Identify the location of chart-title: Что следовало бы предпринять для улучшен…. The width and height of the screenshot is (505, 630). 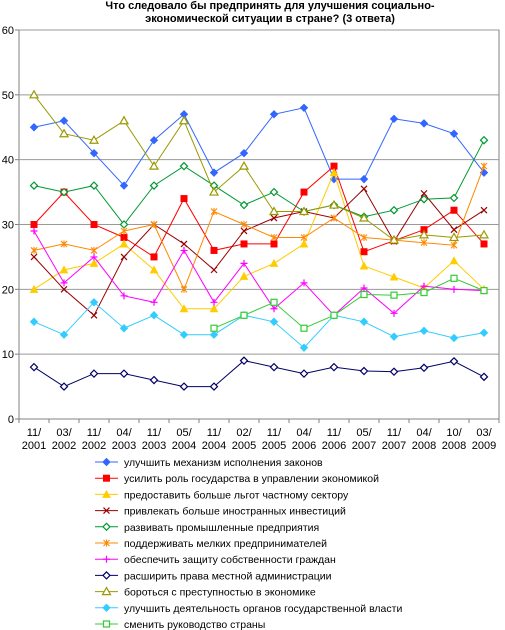
(270, 13).